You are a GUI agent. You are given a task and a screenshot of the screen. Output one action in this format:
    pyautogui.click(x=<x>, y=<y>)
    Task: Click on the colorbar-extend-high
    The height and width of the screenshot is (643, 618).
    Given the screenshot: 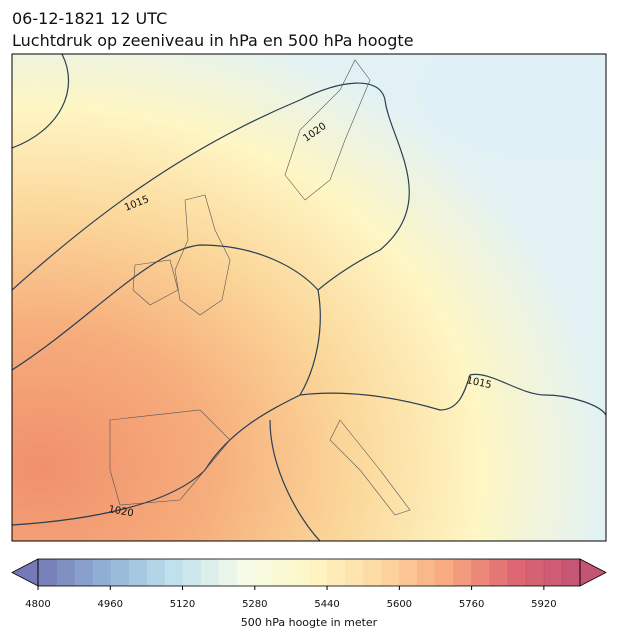 What is the action you would take?
    pyautogui.click(x=593, y=572)
    